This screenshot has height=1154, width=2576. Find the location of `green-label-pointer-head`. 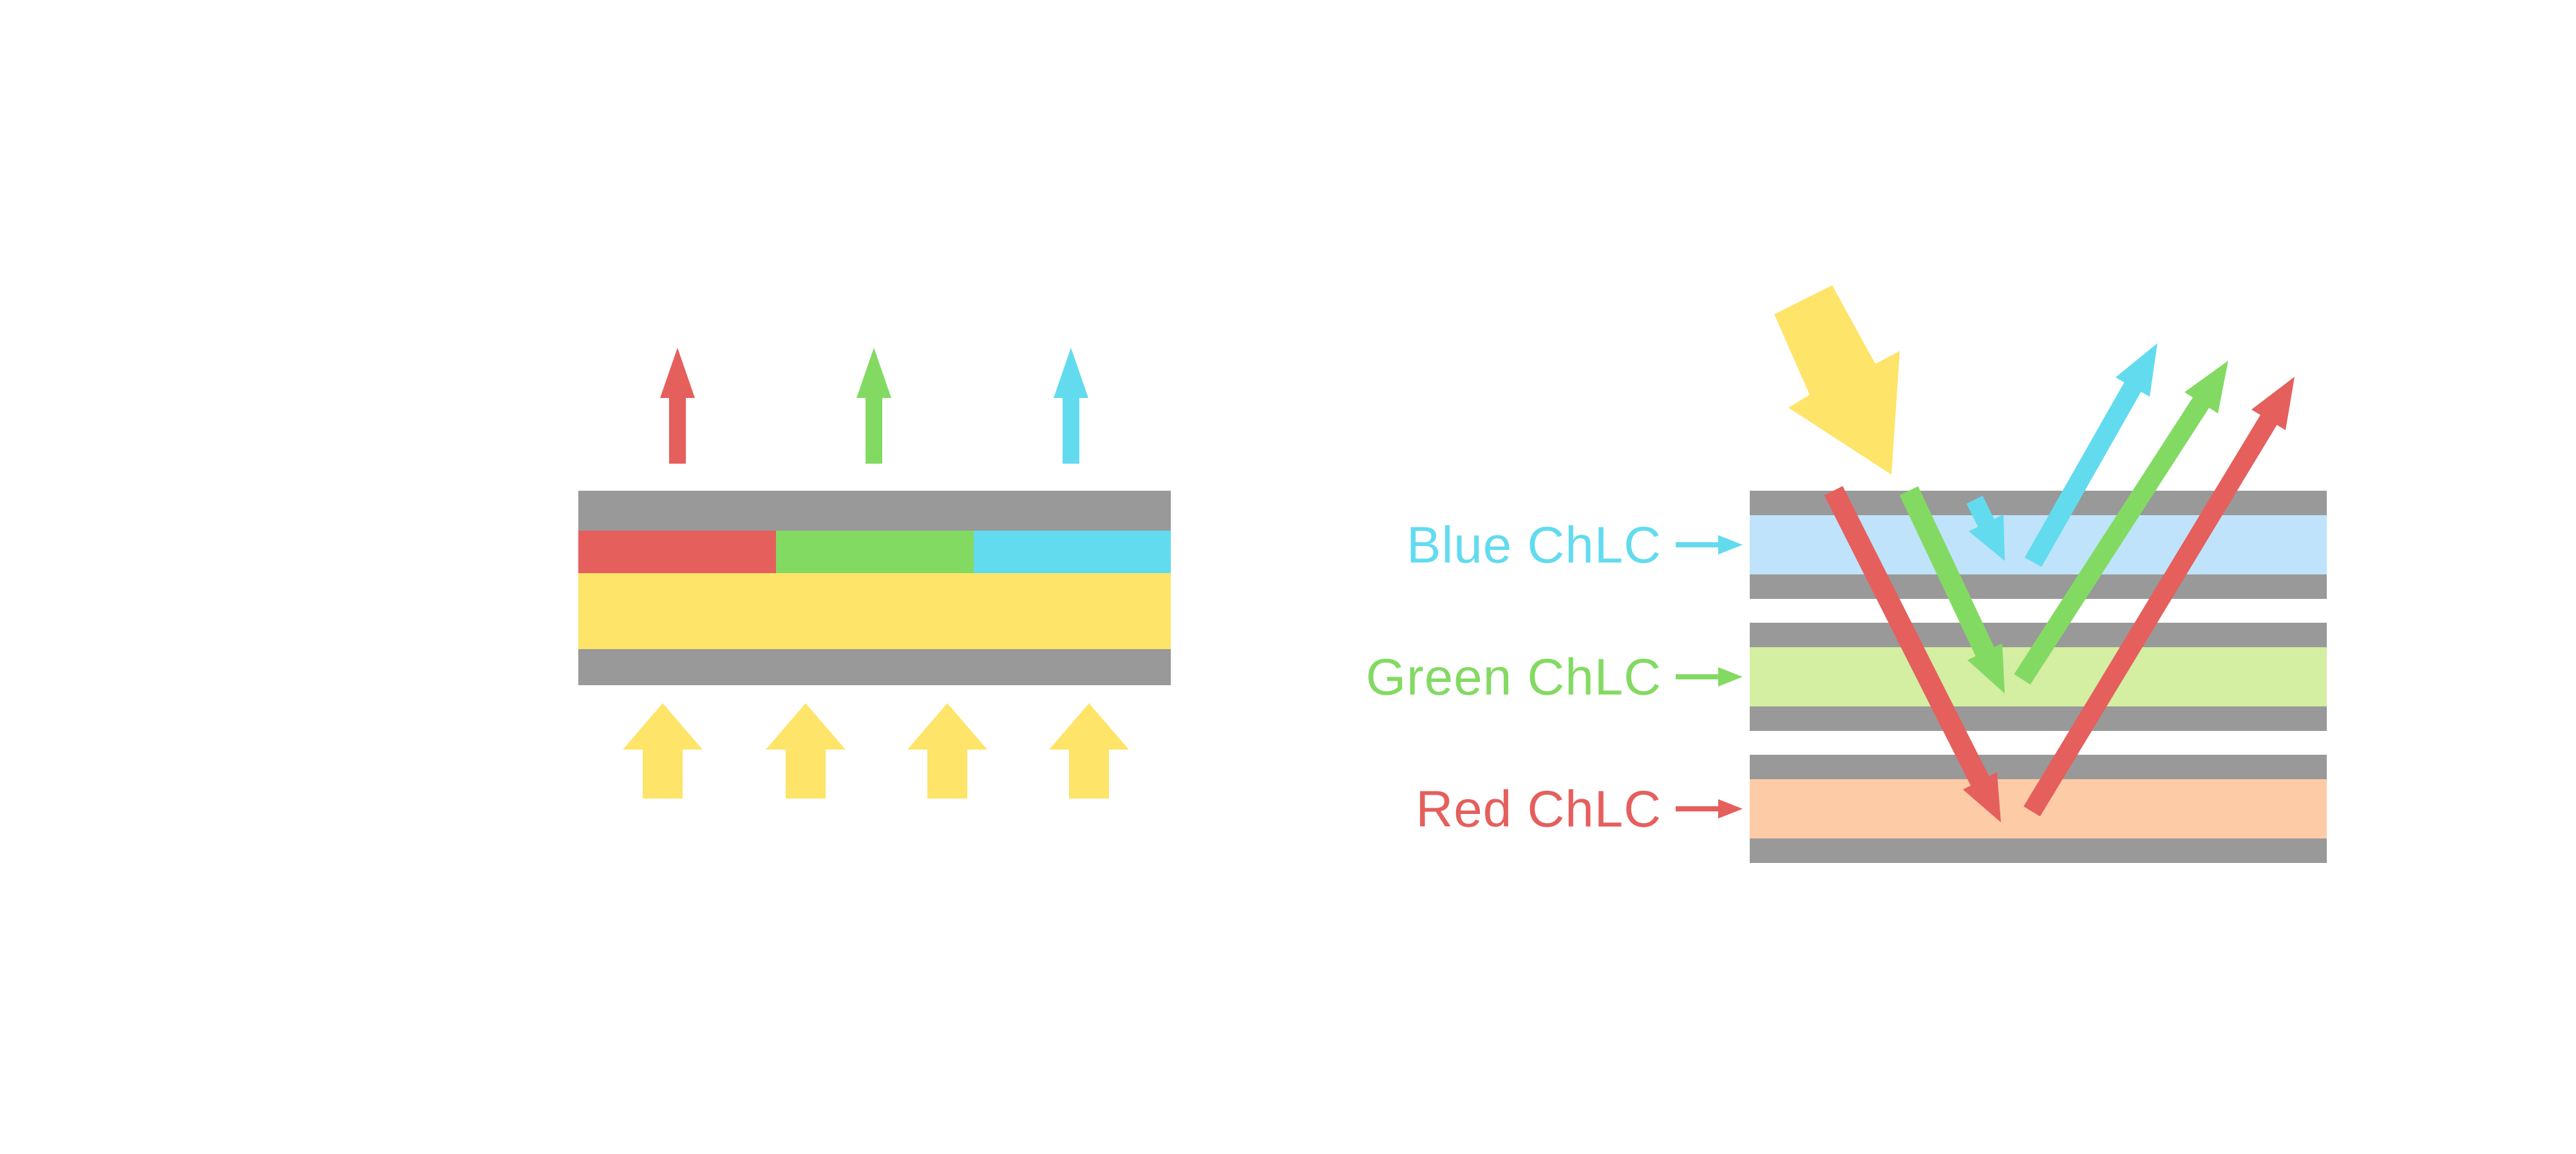

green-label-pointer-head is located at coordinates (1731, 676).